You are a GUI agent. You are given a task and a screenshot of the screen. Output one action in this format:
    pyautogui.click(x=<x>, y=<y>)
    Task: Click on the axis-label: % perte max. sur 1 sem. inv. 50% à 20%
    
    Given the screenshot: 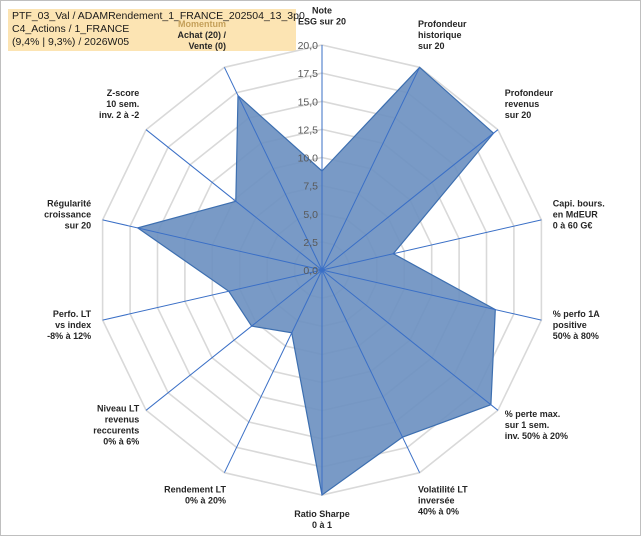 What is the action you would take?
    pyautogui.click(x=536, y=425)
    